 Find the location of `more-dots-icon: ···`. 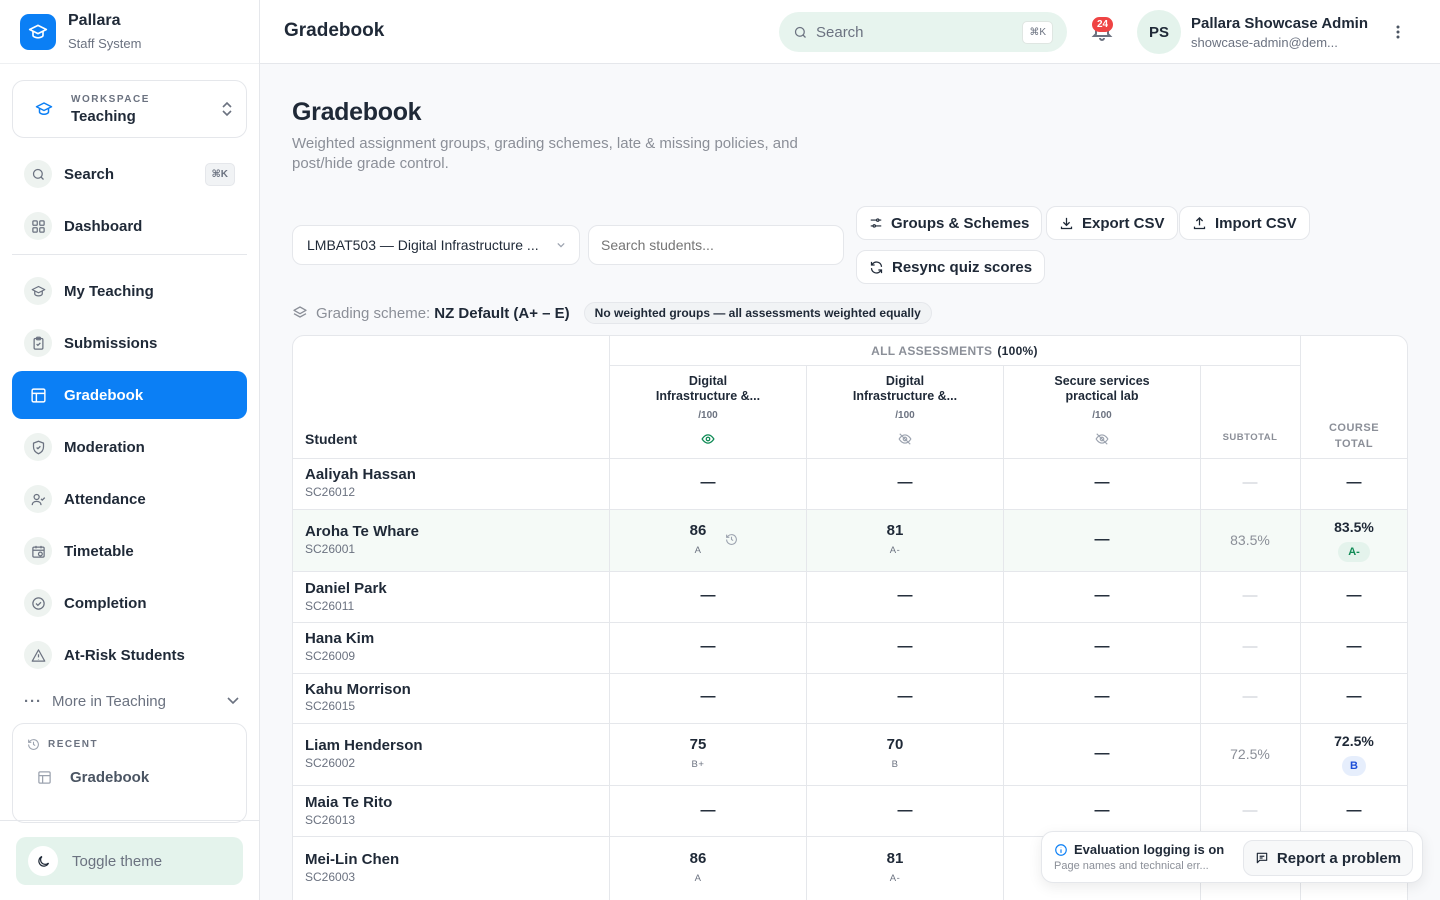

more-dots-icon: ··· is located at coordinates (33, 701).